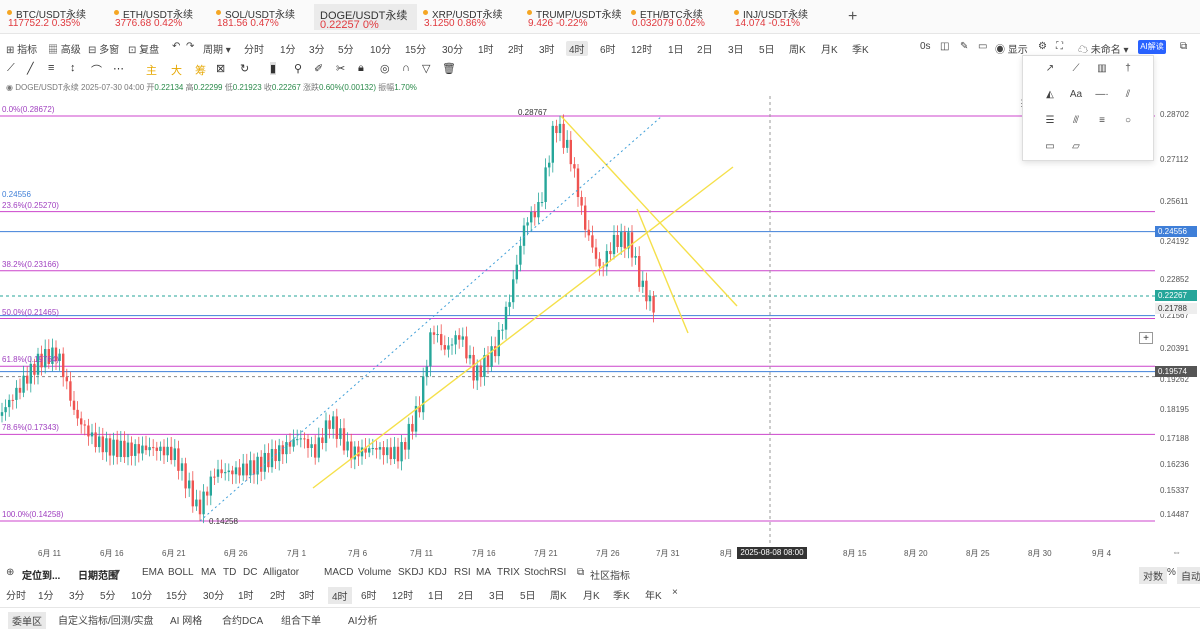 Image resolution: width=1200 pixels, height=630 pixels. Describe the element at coordinates (437, 572) in the screenshot. I see `indicator-item-11: KDJ` at that location.